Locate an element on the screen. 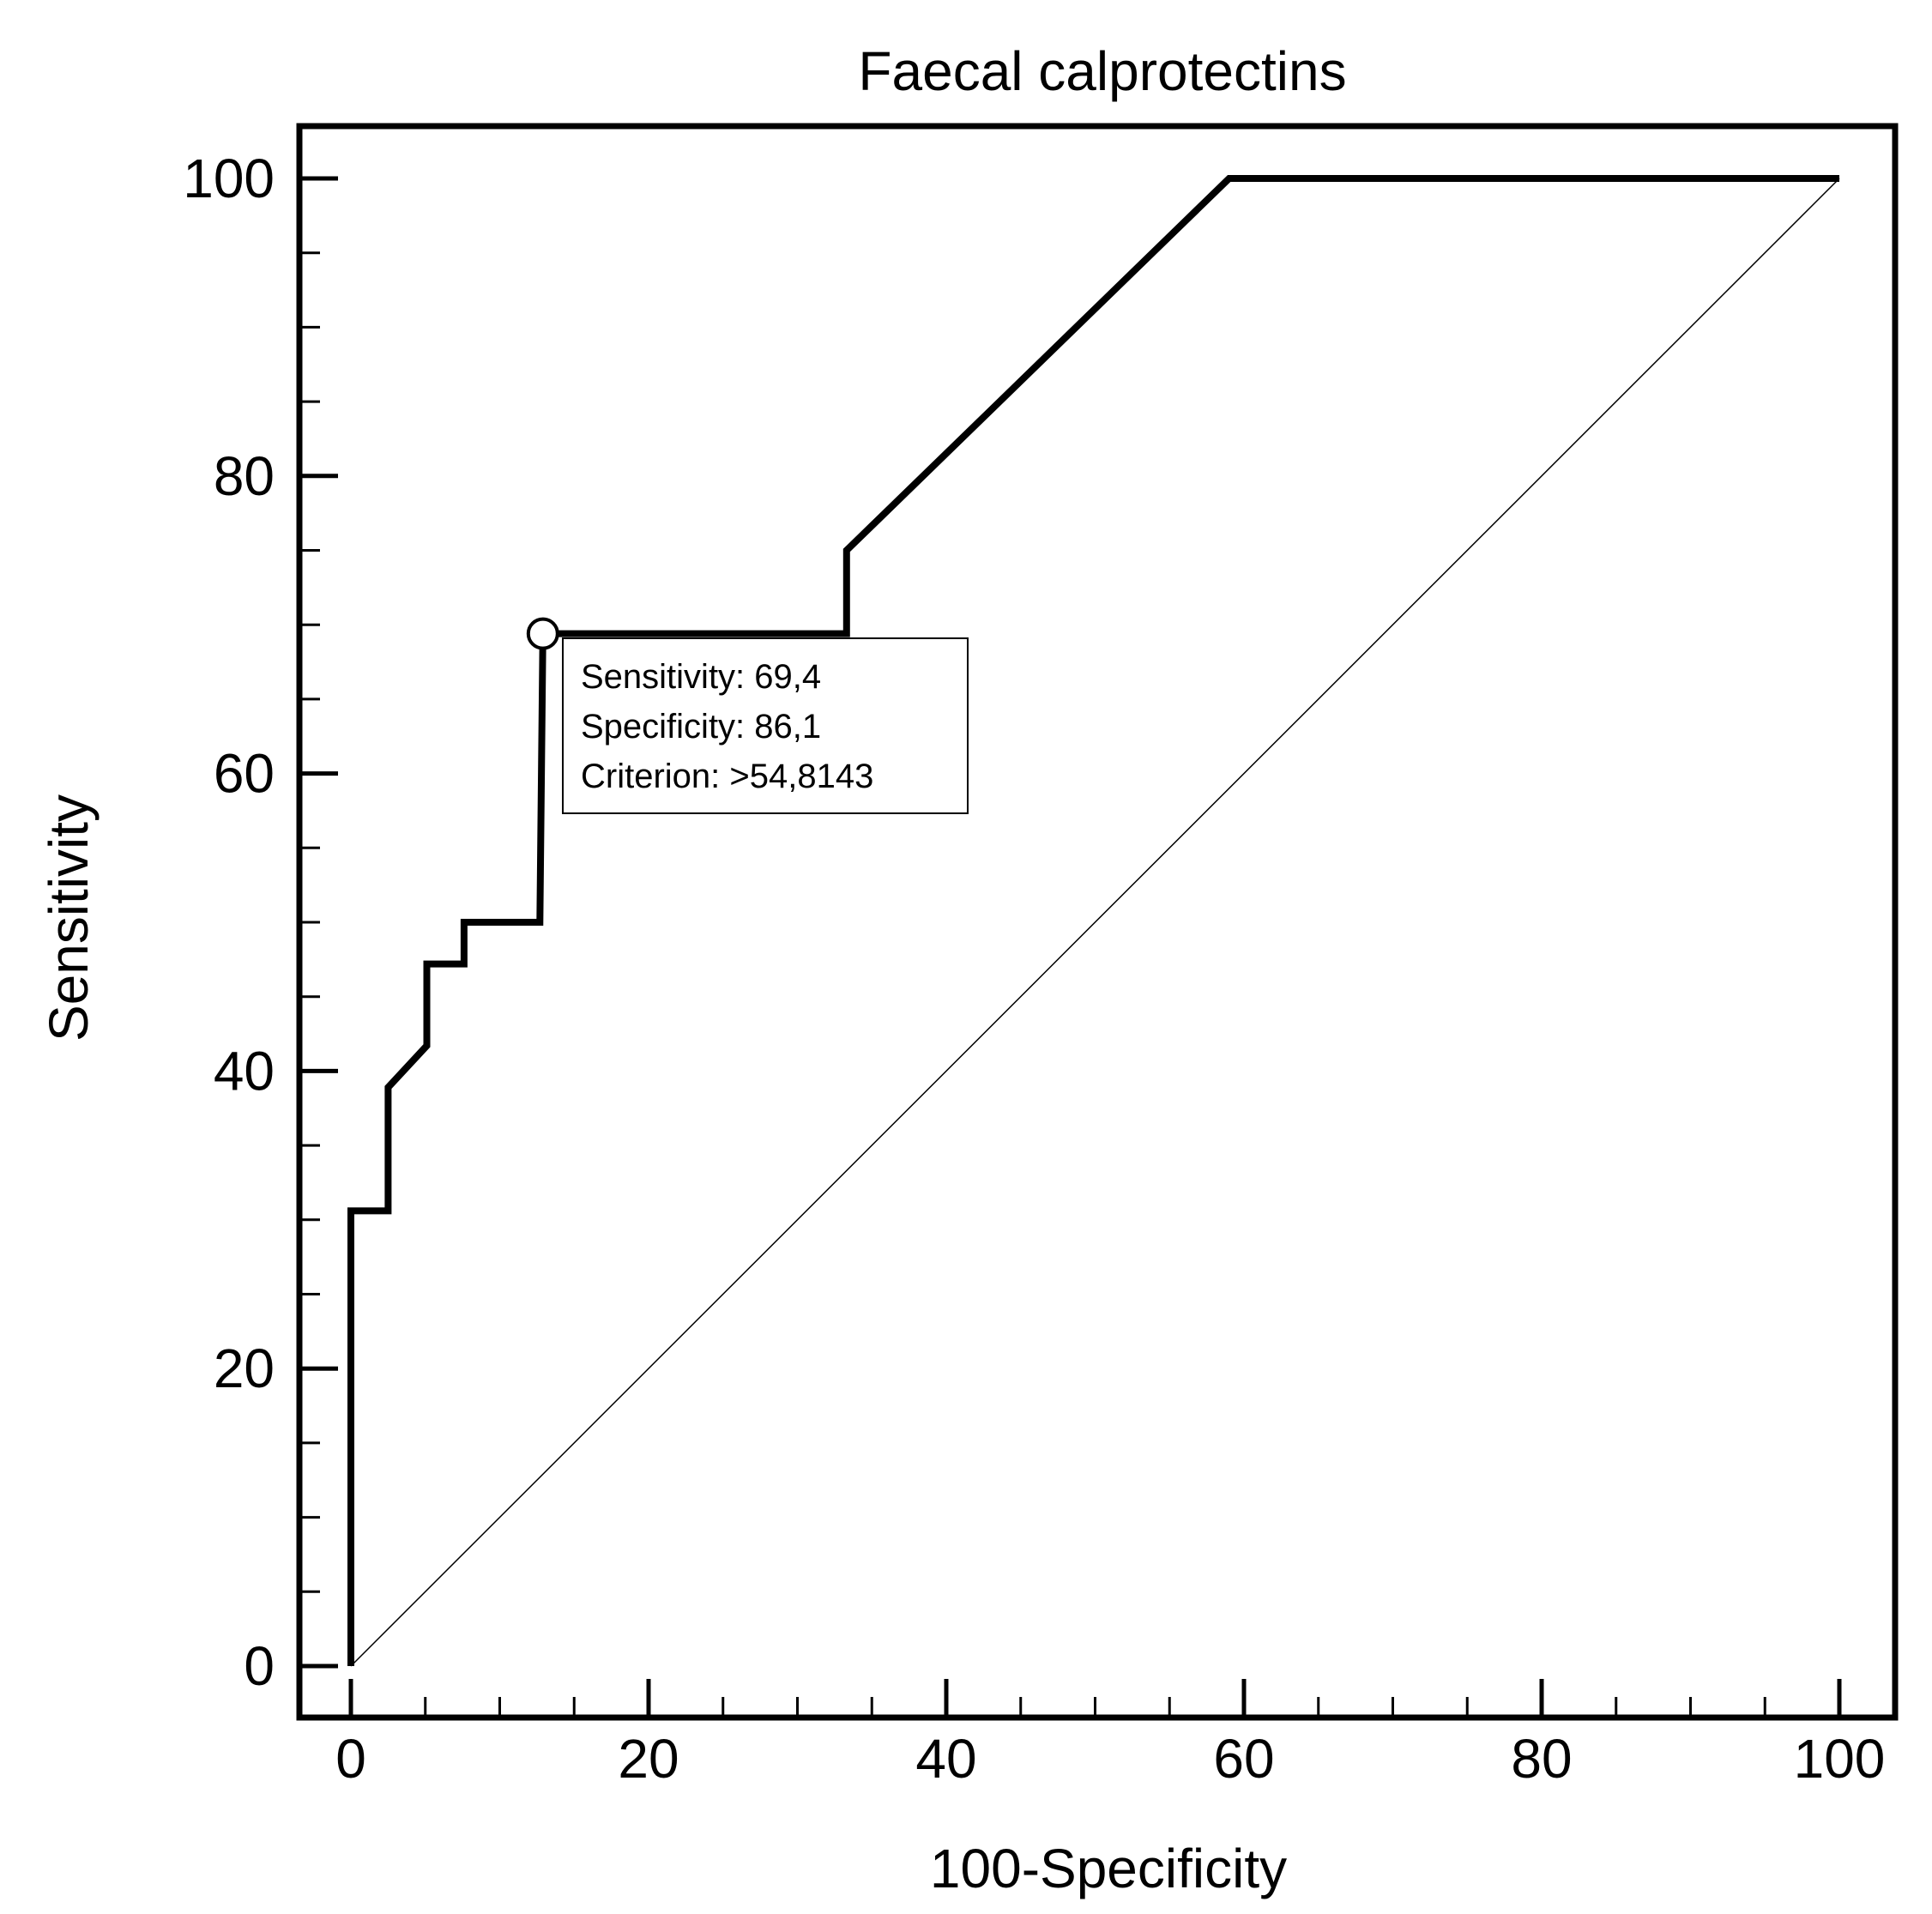  x-axis-label: 100-Specificity is located at coordinates (1108, 1868).